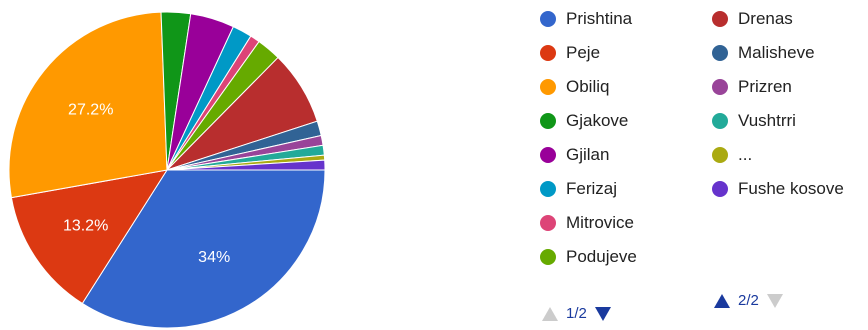 The height and width of the screenshot is (330, 868). Describe the element at coordinates (89, 237) in the screenshot. I see `pie-slice-peje` at that location.